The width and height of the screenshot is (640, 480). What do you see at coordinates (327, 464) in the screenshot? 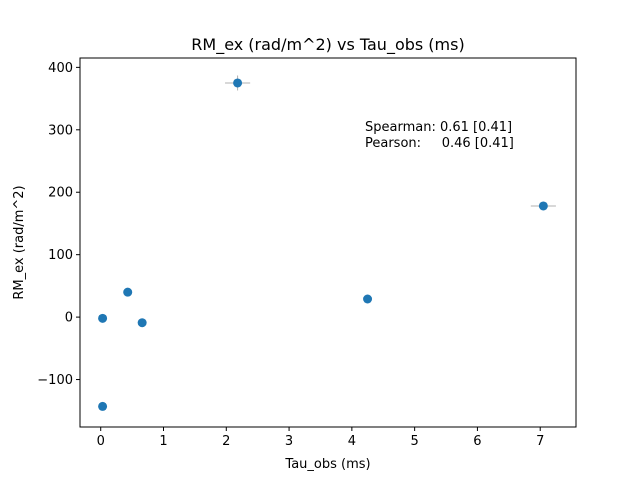
I see `x-axis-label: Tau_obs (ms)` at bounding box center [327, 464].